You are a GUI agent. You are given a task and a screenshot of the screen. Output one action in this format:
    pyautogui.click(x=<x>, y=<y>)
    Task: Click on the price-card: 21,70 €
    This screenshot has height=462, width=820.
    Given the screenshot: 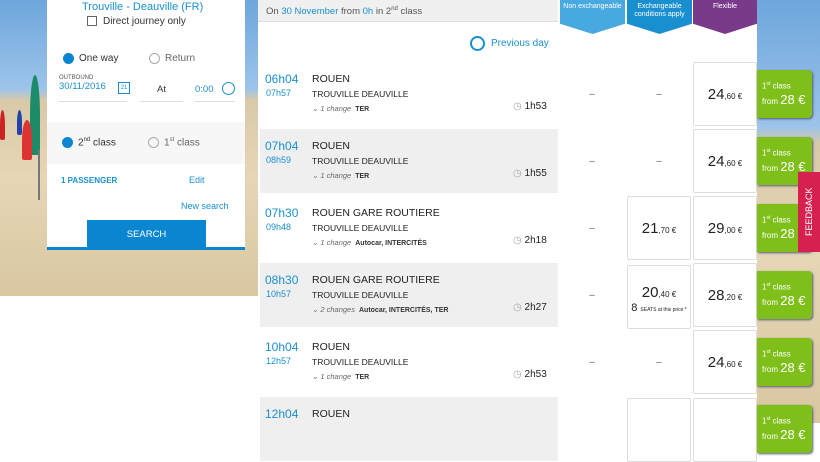 What is the action you would take?
    pyautogui.click(x=659, y=228)
    